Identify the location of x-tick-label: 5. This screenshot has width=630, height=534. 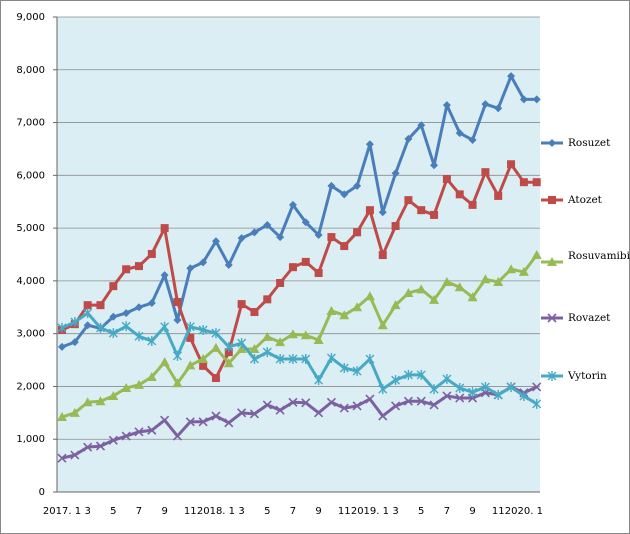
(421, 511).